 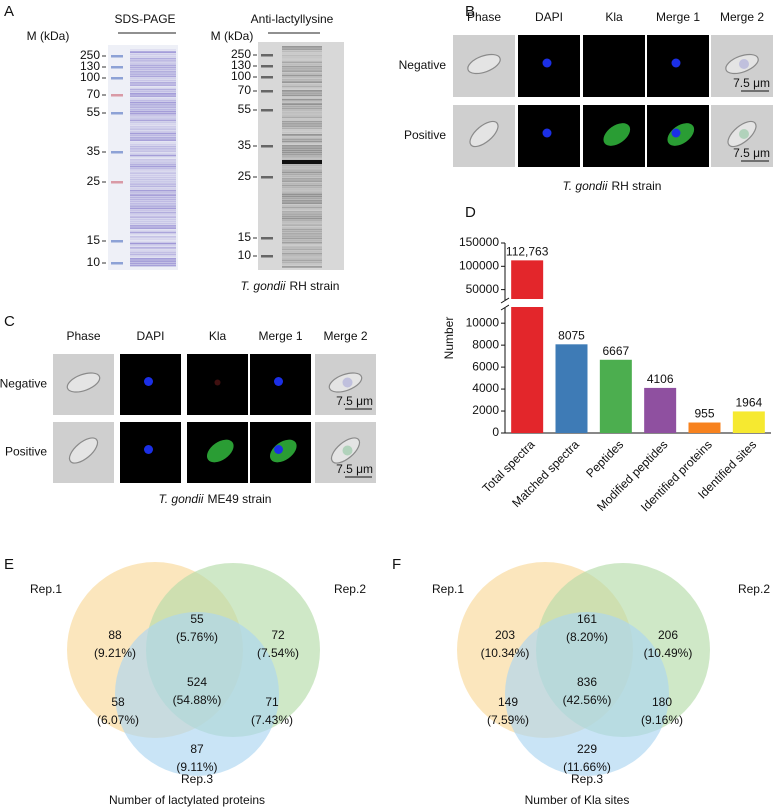 I want to click on gel-title: Anti-lactyllysine, so click(x=292, y=19).